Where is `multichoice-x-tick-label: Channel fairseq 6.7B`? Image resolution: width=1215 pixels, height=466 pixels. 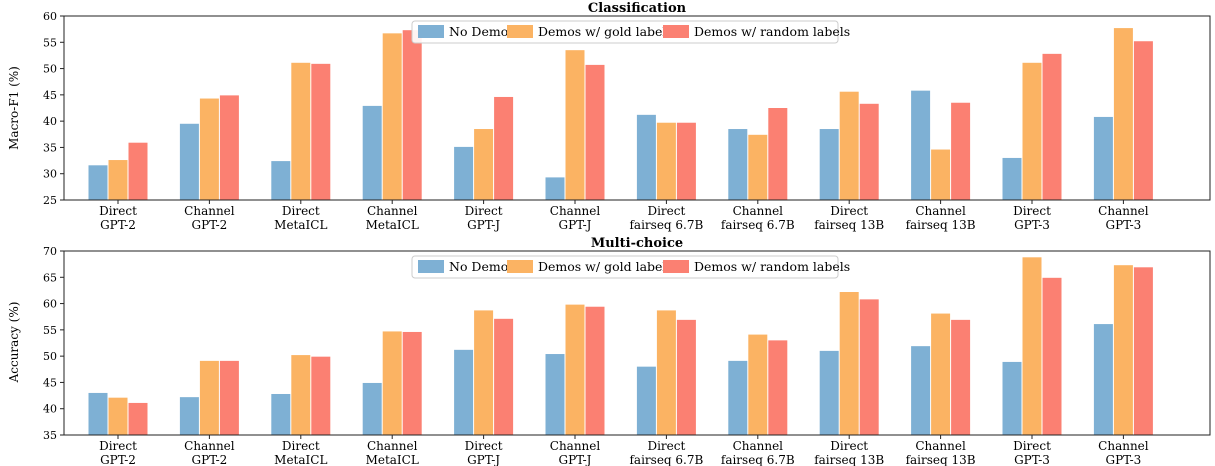
multichoice-x-tick-label: Channel fairseq 6.7B is located at coordinates (758, 452).